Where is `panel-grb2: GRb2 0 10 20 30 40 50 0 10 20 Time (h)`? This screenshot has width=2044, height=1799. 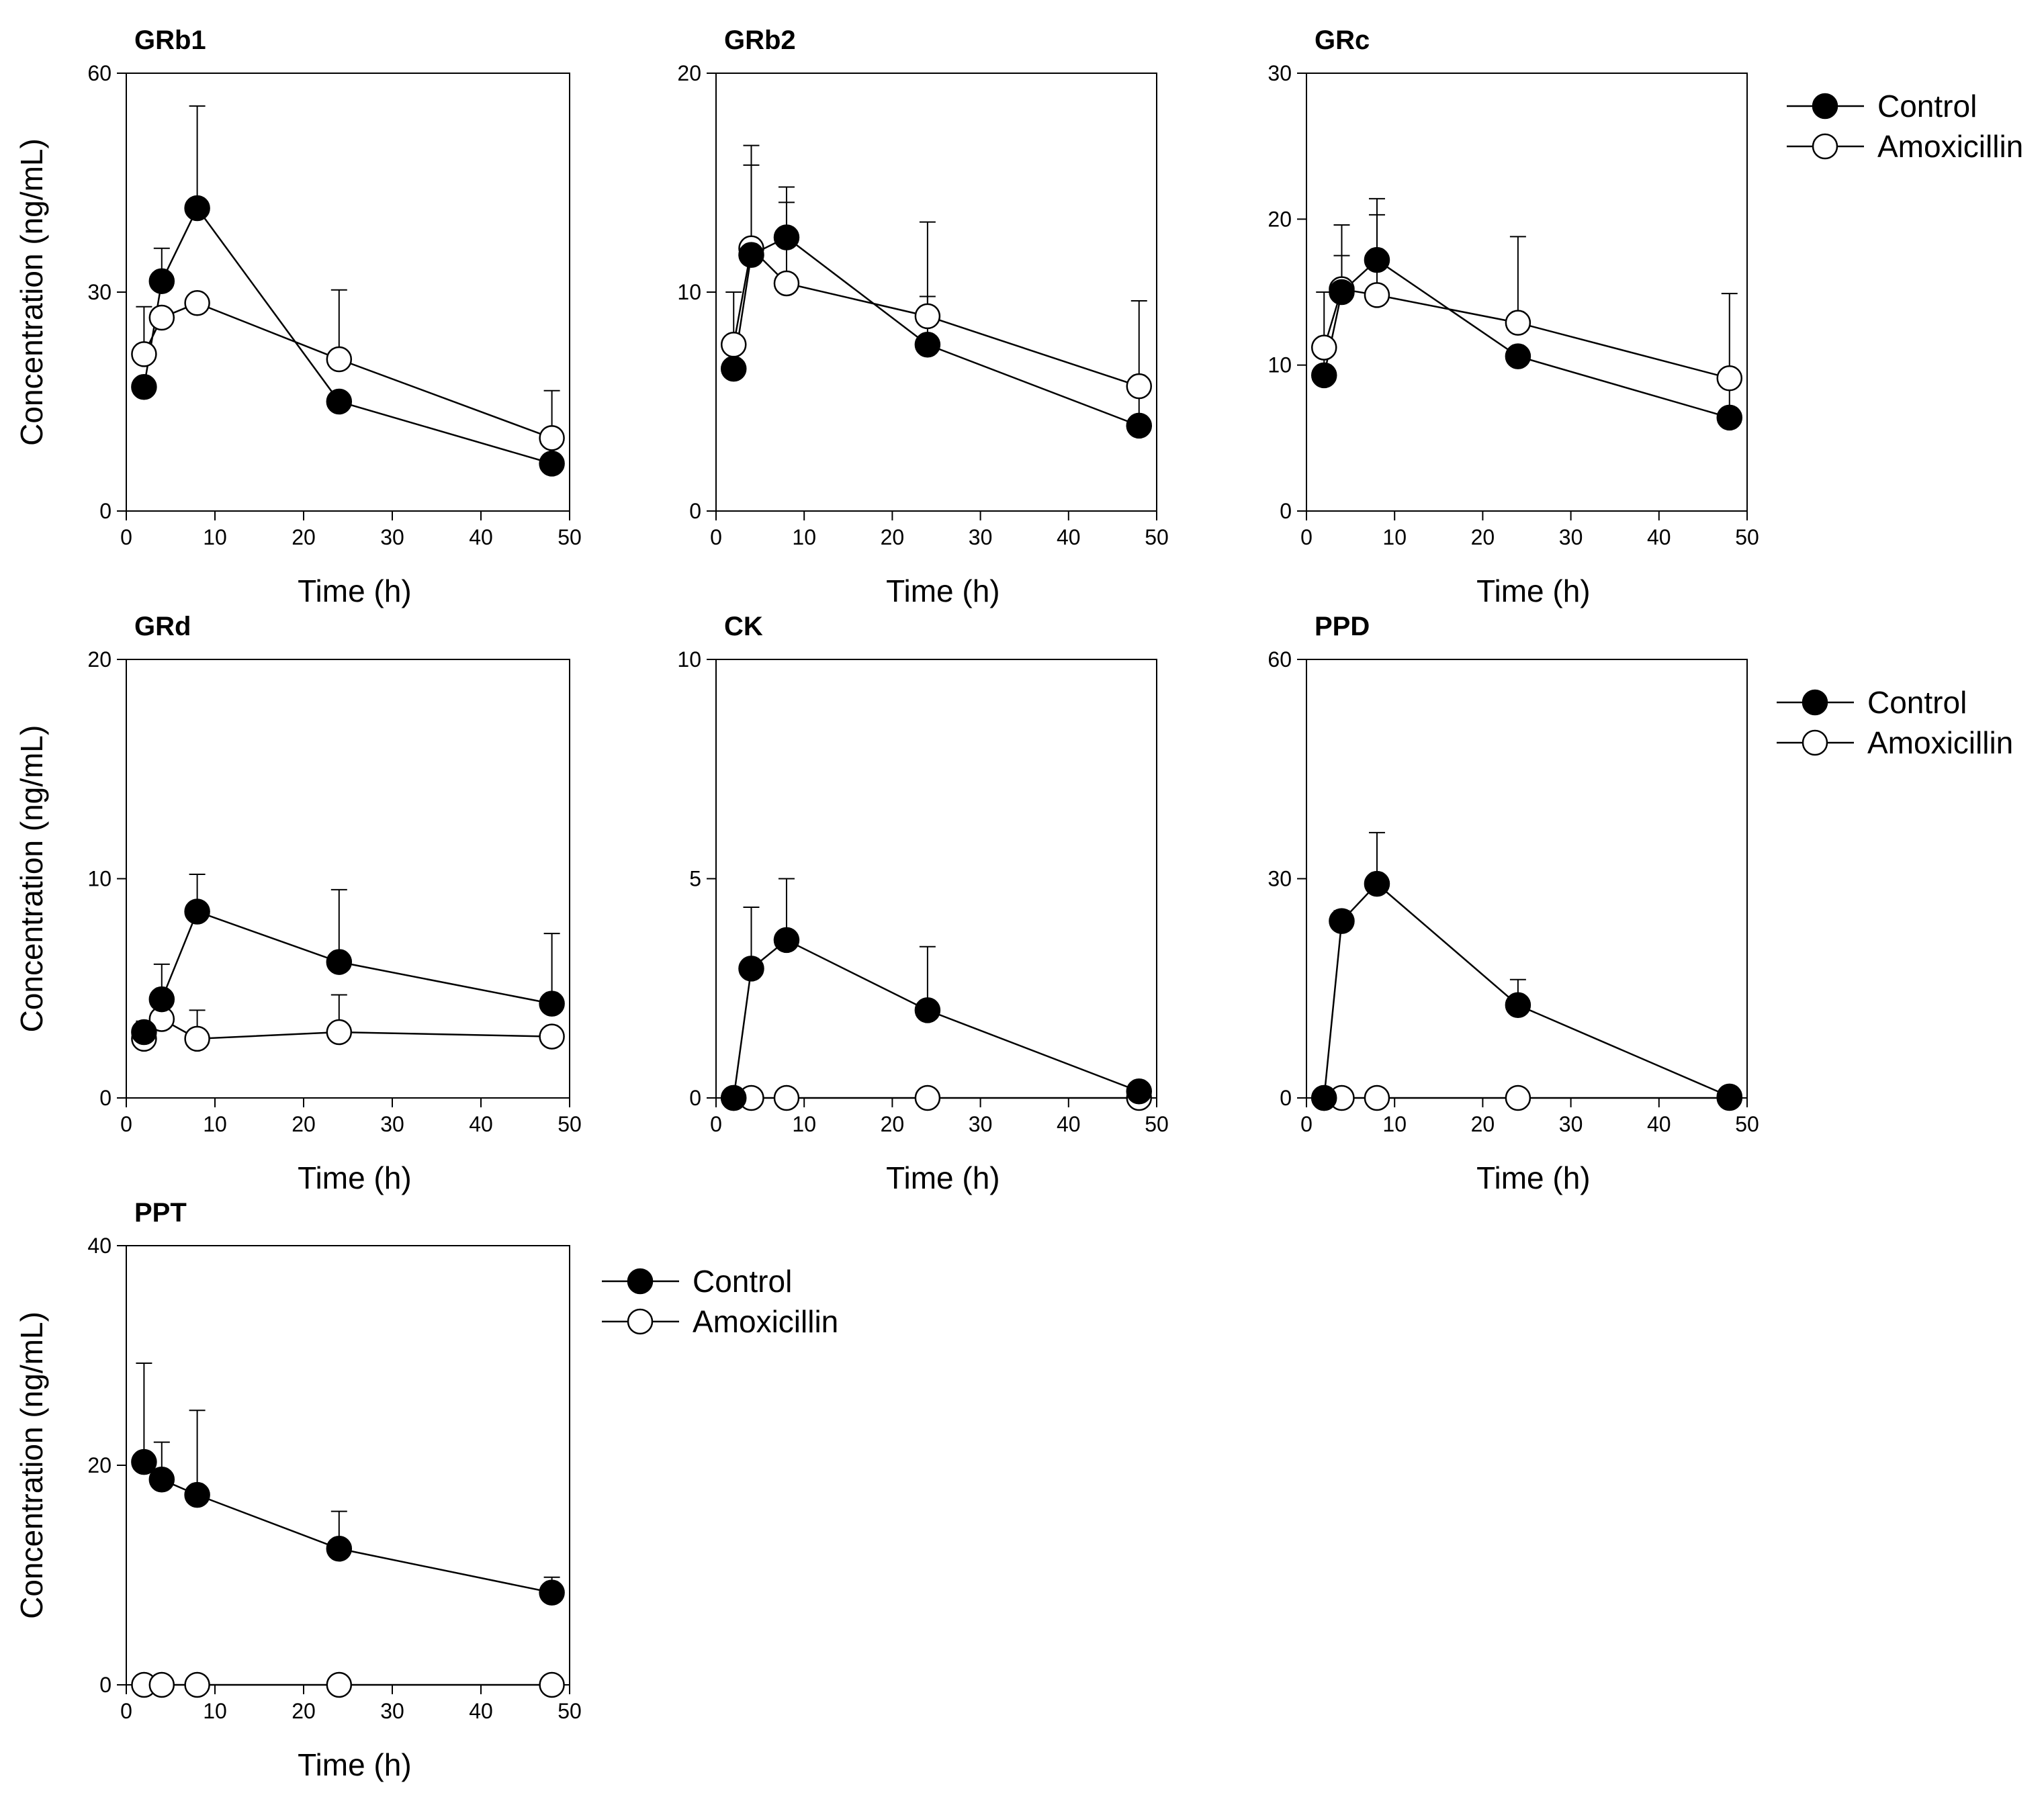 panel-grb2: GRb2 0 10 20 30 40 50 0 10 20 Time (h) is located at coordinates (923, 317).